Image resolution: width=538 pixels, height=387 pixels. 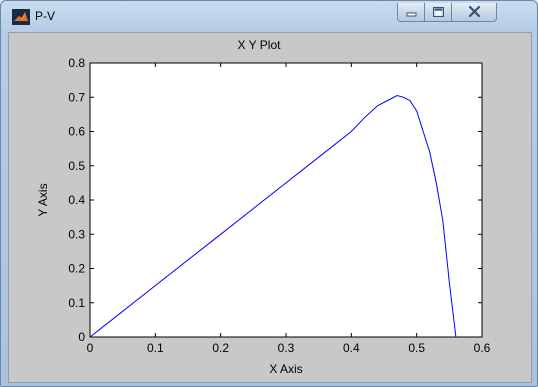 I want to click on x-tick-label: 0.1, so click(x=155, y=348).